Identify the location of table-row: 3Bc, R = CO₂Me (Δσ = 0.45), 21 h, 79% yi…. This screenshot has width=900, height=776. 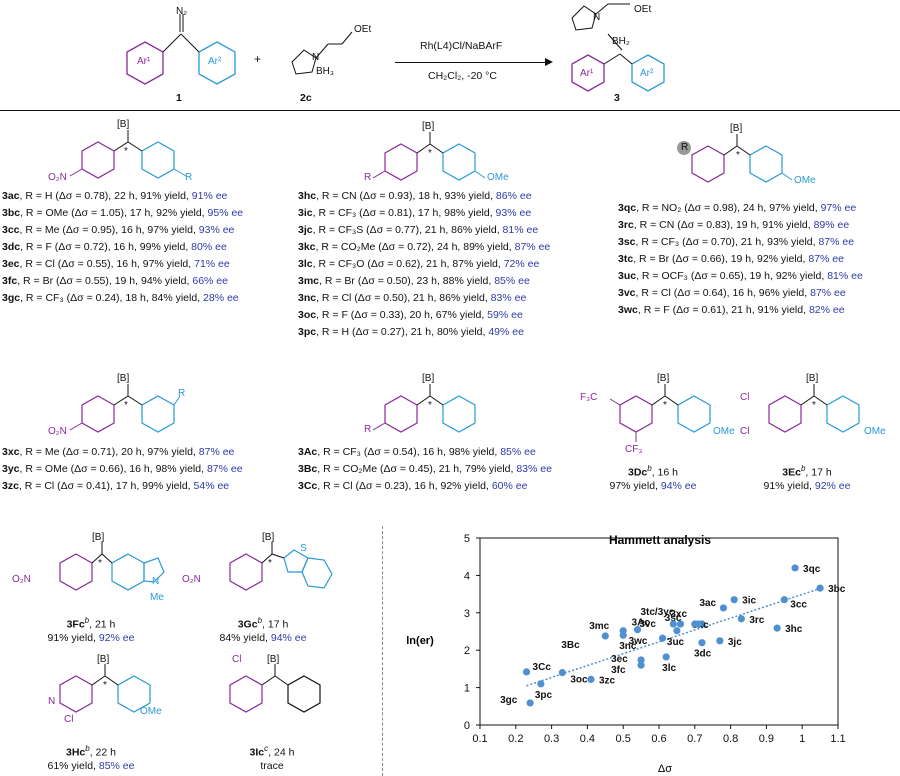
(425, 469).